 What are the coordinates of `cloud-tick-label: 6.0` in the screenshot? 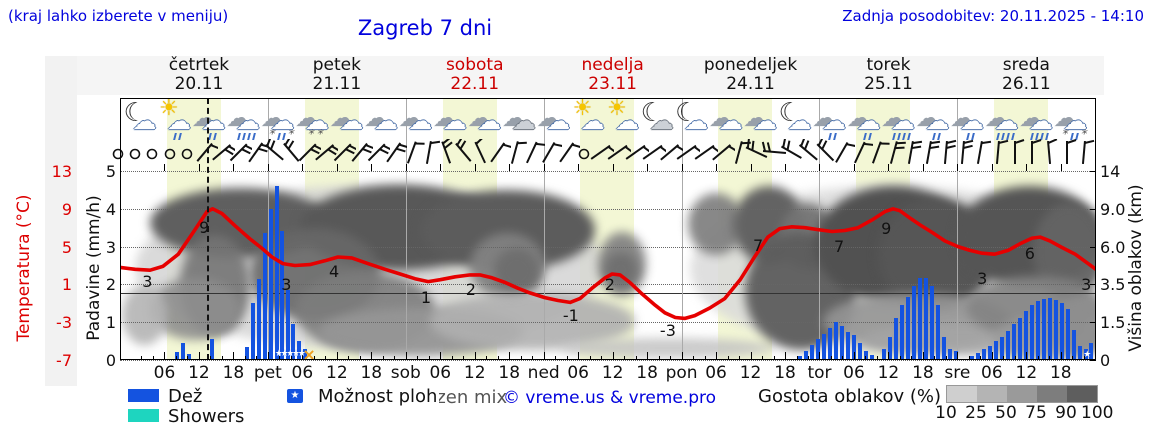 It's located at (1113, 247).